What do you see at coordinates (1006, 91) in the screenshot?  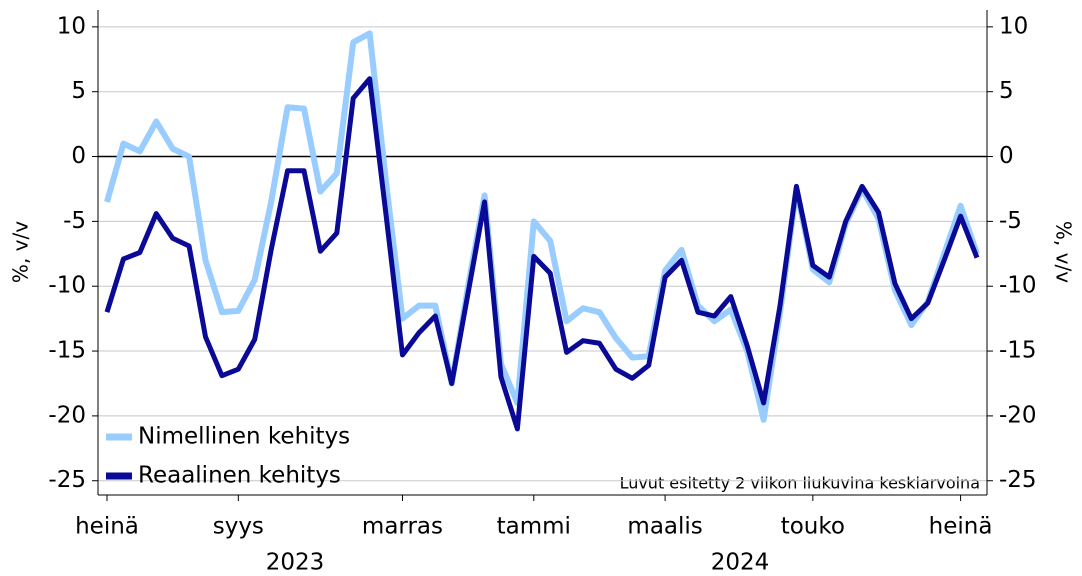 I see `y2-tick-label: 5` at bounding box center [1006, 91].